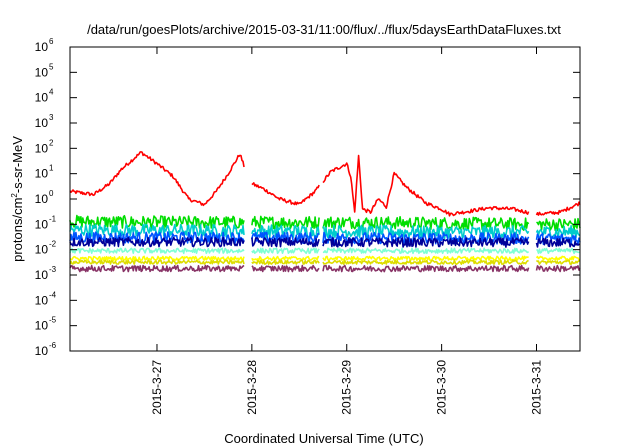 The image size is (640, 448). What do you see at coordinates (157, 387) in the screenshot?
I see `x-tick-label: 2015-3-27` at bounding box center [157, 387].